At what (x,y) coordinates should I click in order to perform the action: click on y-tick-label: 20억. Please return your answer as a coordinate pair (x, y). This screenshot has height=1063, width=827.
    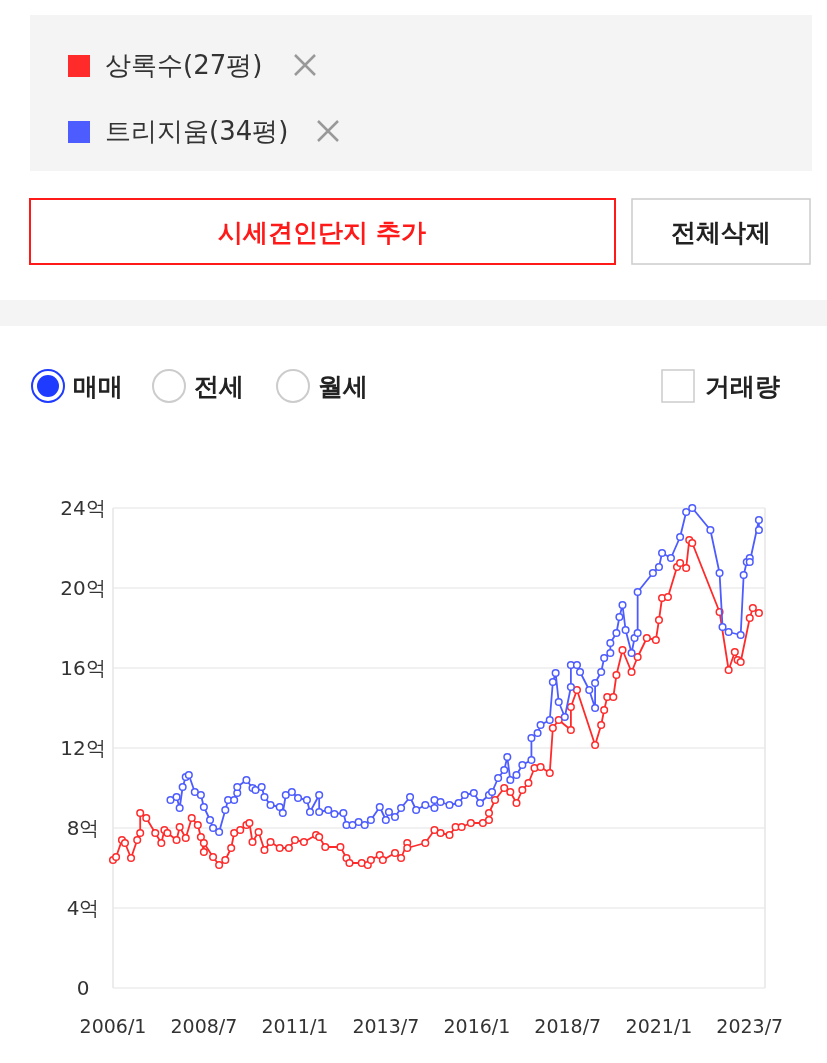
    Looking at the image, I should click on (83, 588).